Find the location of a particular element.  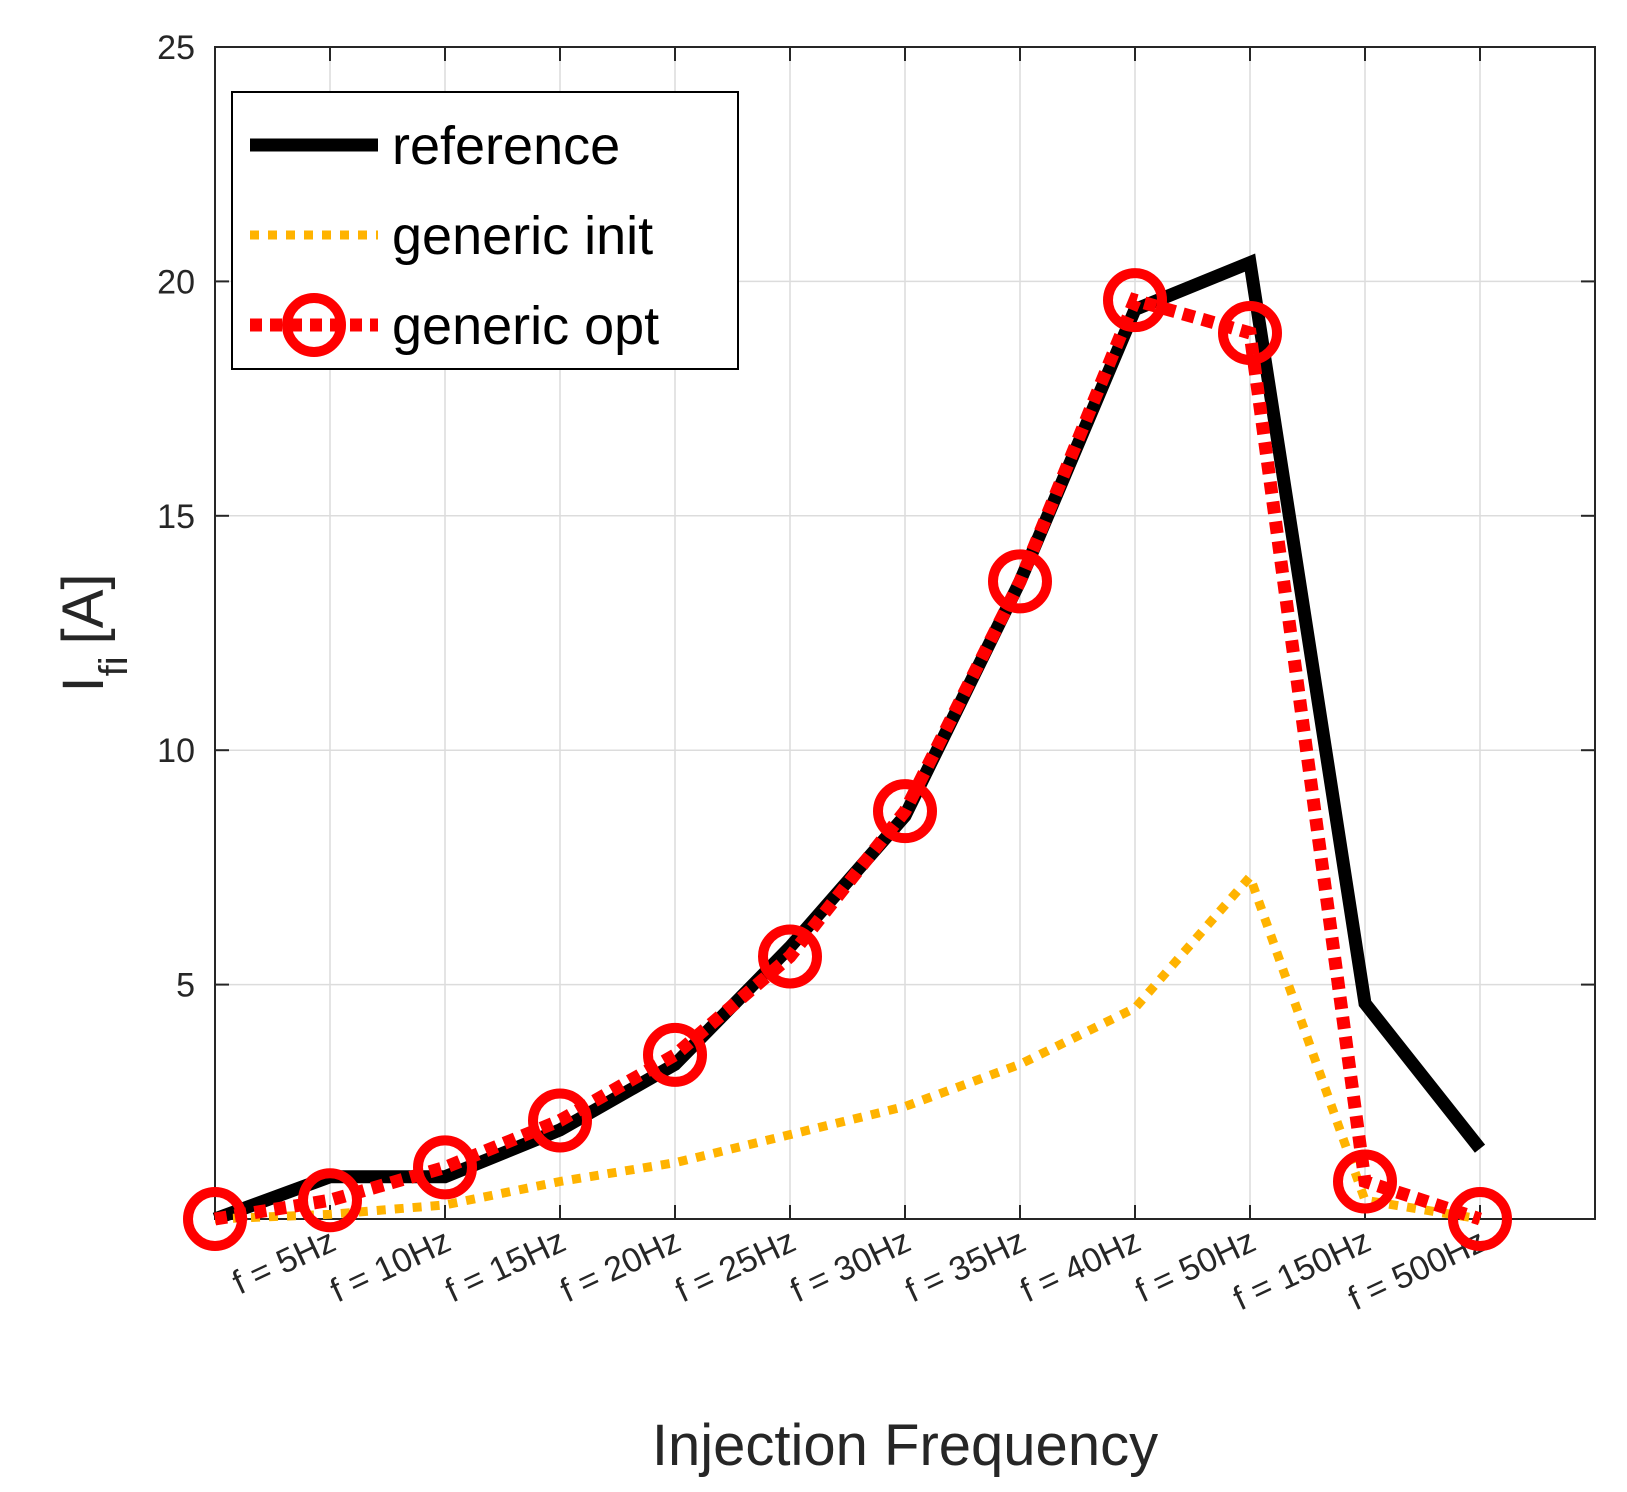

x-tick-label: f = 15Hz is located at coordinates (506, 1266).